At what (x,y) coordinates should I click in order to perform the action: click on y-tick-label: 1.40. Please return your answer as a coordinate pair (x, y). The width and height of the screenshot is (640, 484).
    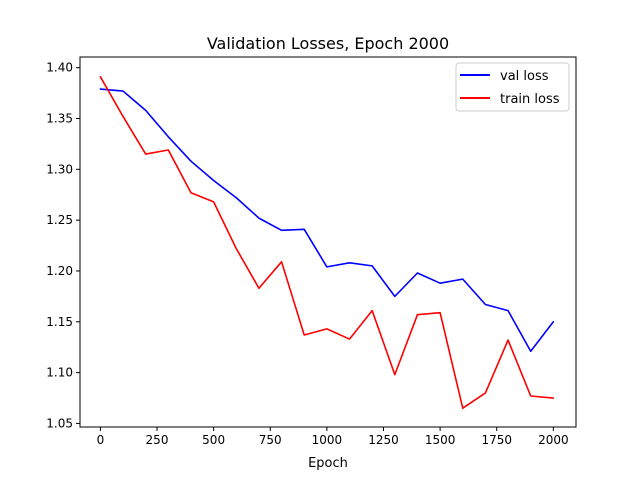
    Looking at the image, I should click on (59, 68).